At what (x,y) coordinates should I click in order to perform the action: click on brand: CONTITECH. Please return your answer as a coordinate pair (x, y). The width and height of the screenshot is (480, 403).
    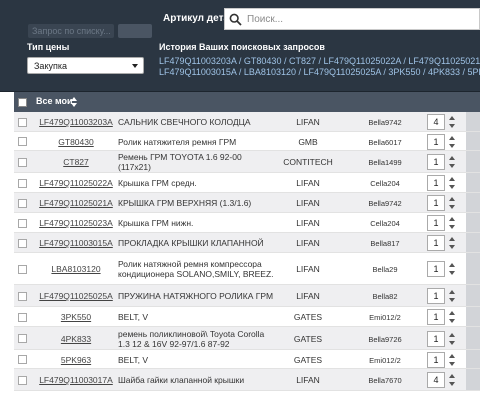
    Looking at the image, I should click on (308, 162).